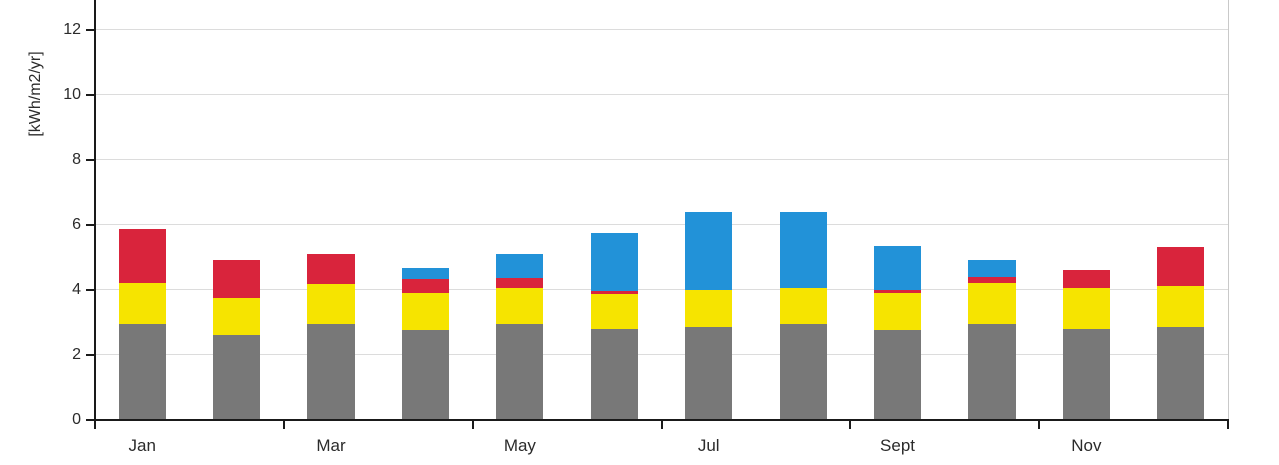 The image size is (1279, 465). I want to click on y-tick-label: 2, so click(76, 354).